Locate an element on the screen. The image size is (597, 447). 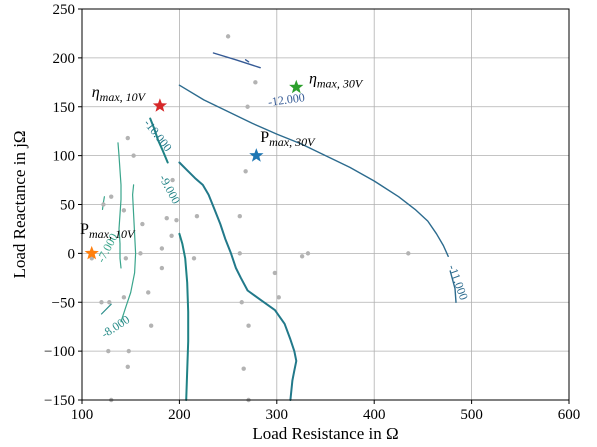
optimum-markers is located at coordinates (194, 169).